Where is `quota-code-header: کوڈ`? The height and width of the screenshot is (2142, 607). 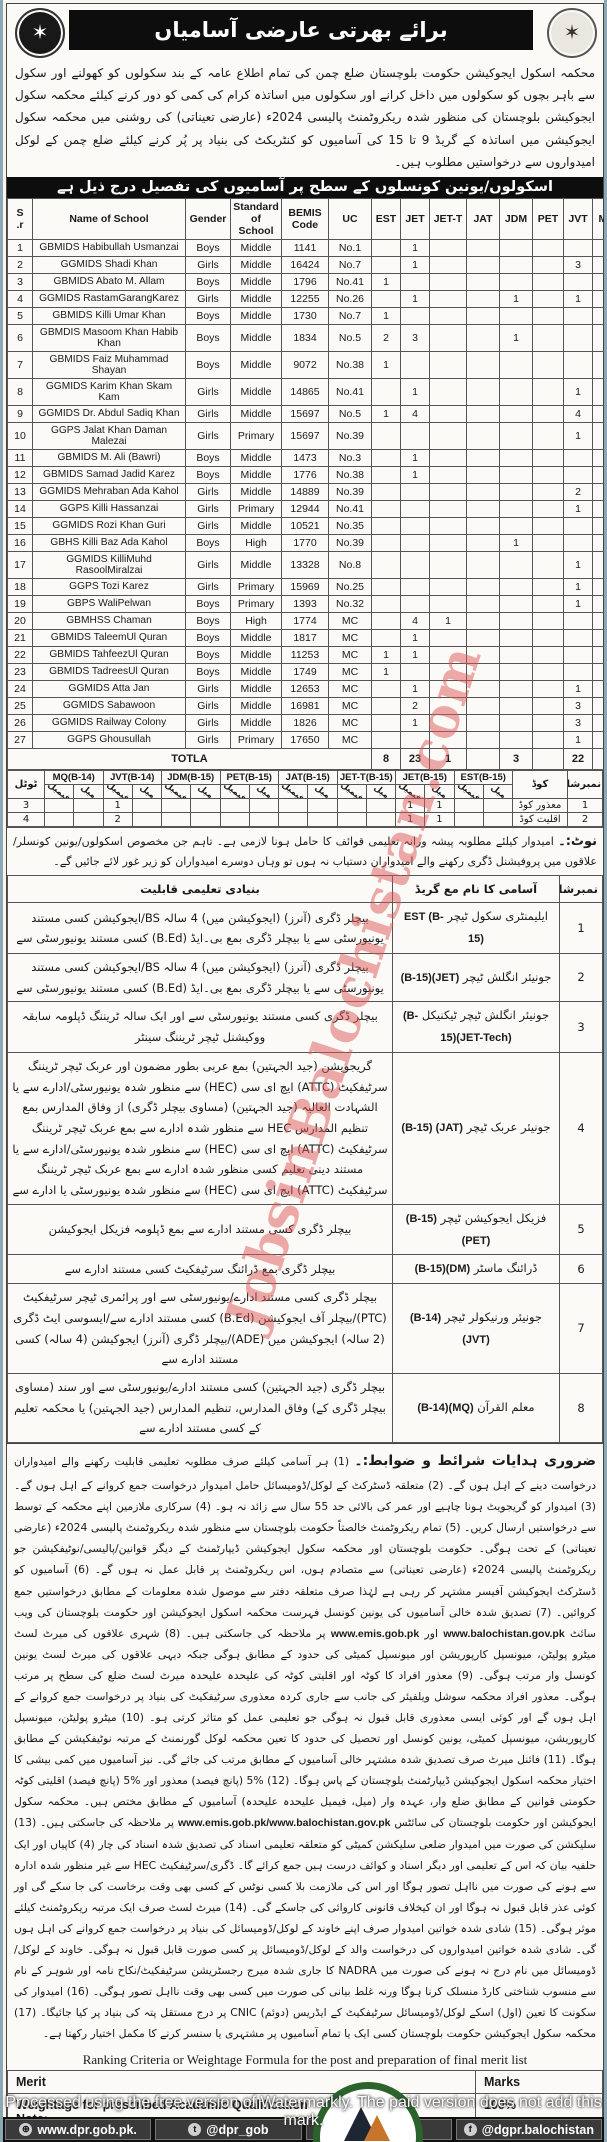 quota-code-header: کوڈ is located at coordinates (540, 784).